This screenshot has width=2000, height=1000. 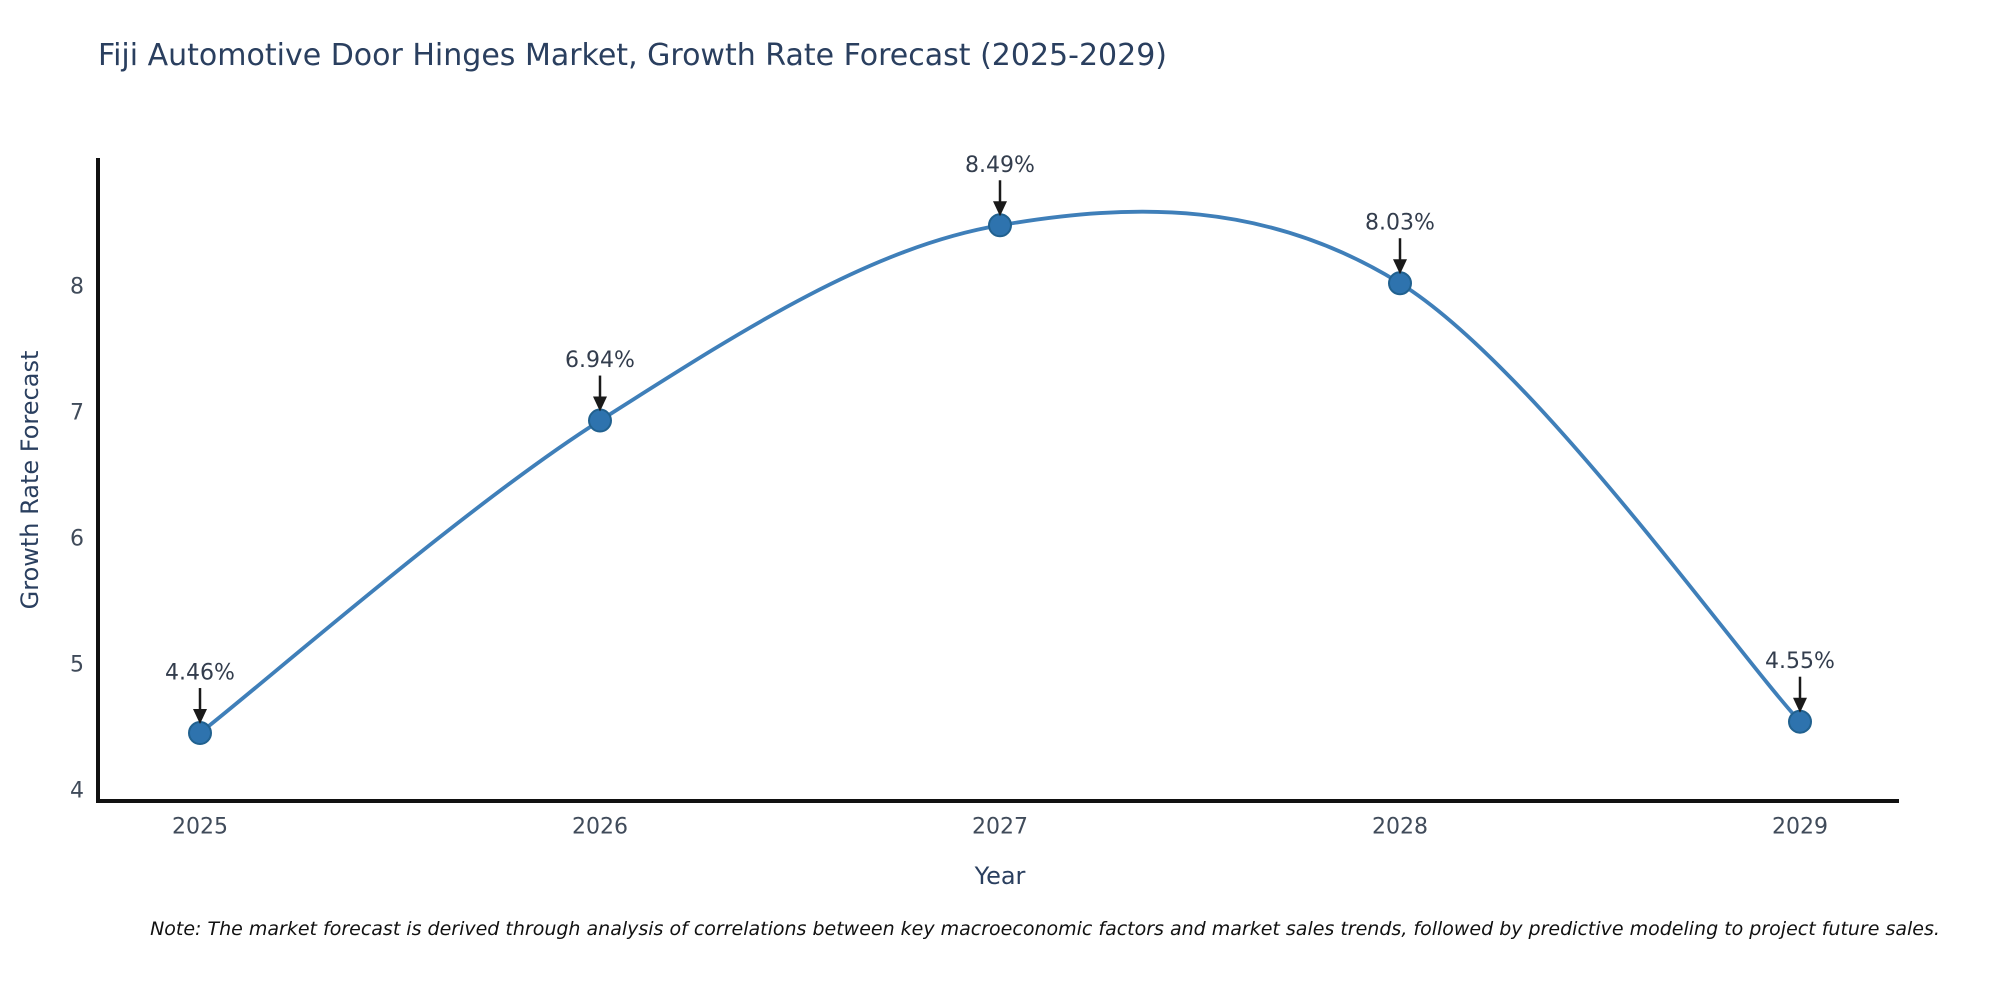 What do you see at coordinates (1800, 721) in the screenshot?
I see `data-point-2029` at bounding box center [1800, 721].